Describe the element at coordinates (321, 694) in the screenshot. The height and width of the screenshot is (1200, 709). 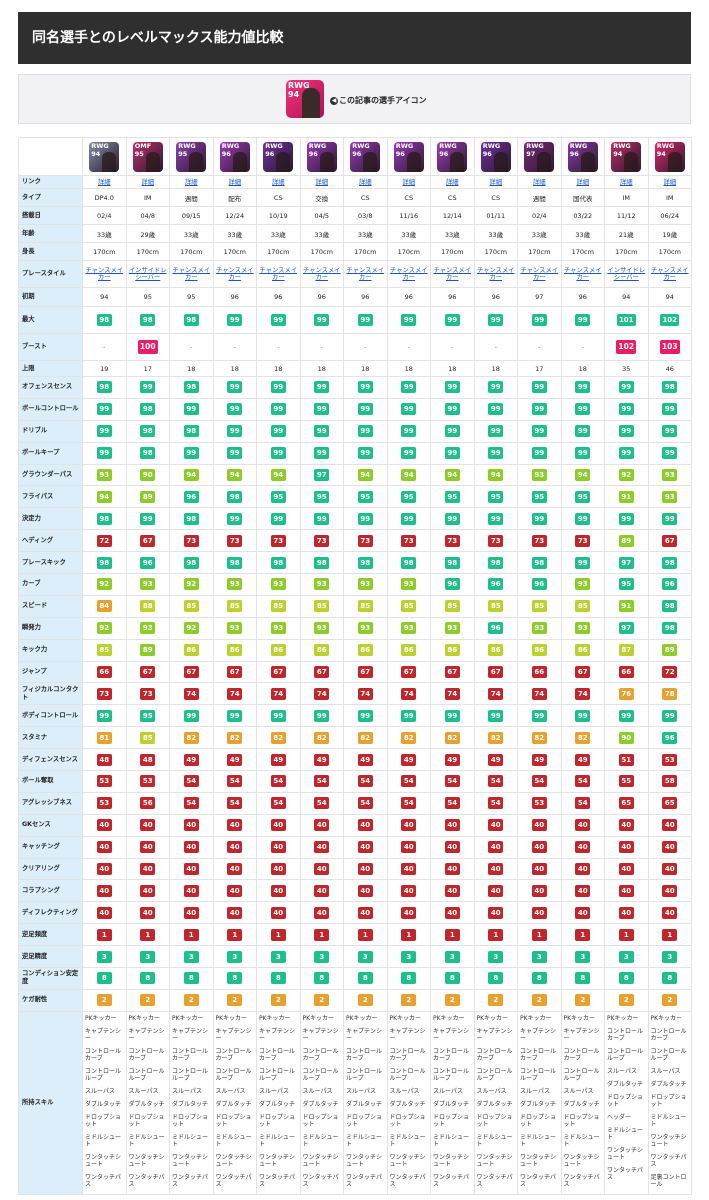
I see `stat-cell: 74` at that location.